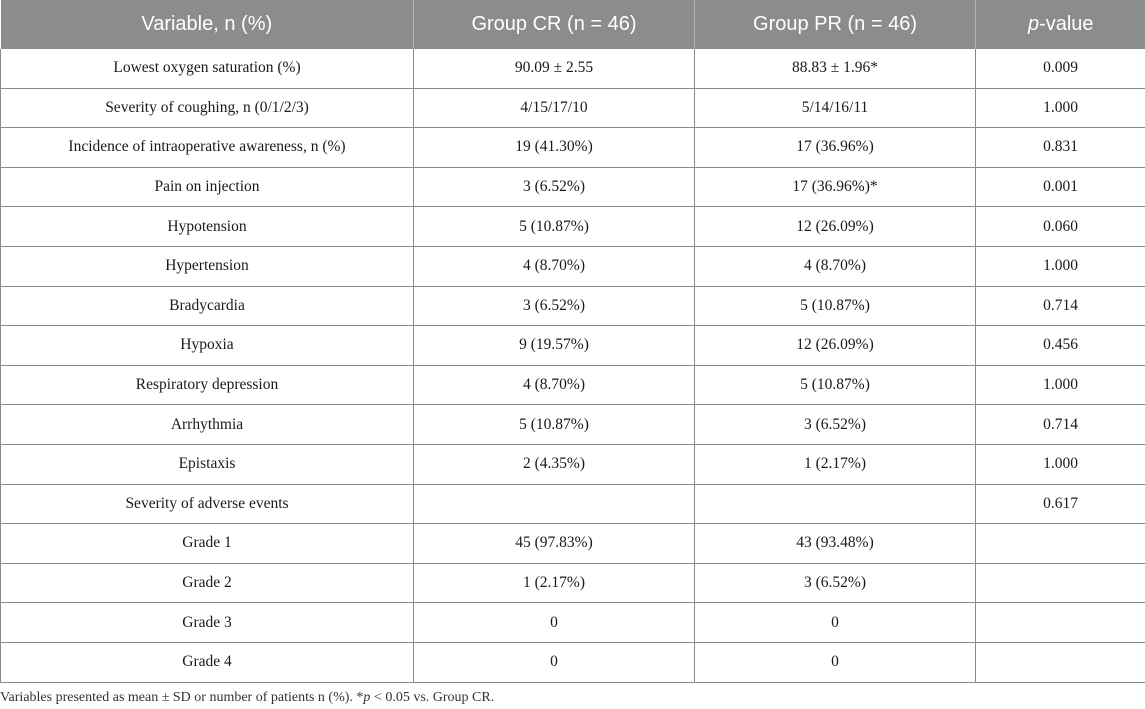  Describe the element at coordinates (207, 583) in the screenshot. I see `cell-variable: Grade 2` at that location.